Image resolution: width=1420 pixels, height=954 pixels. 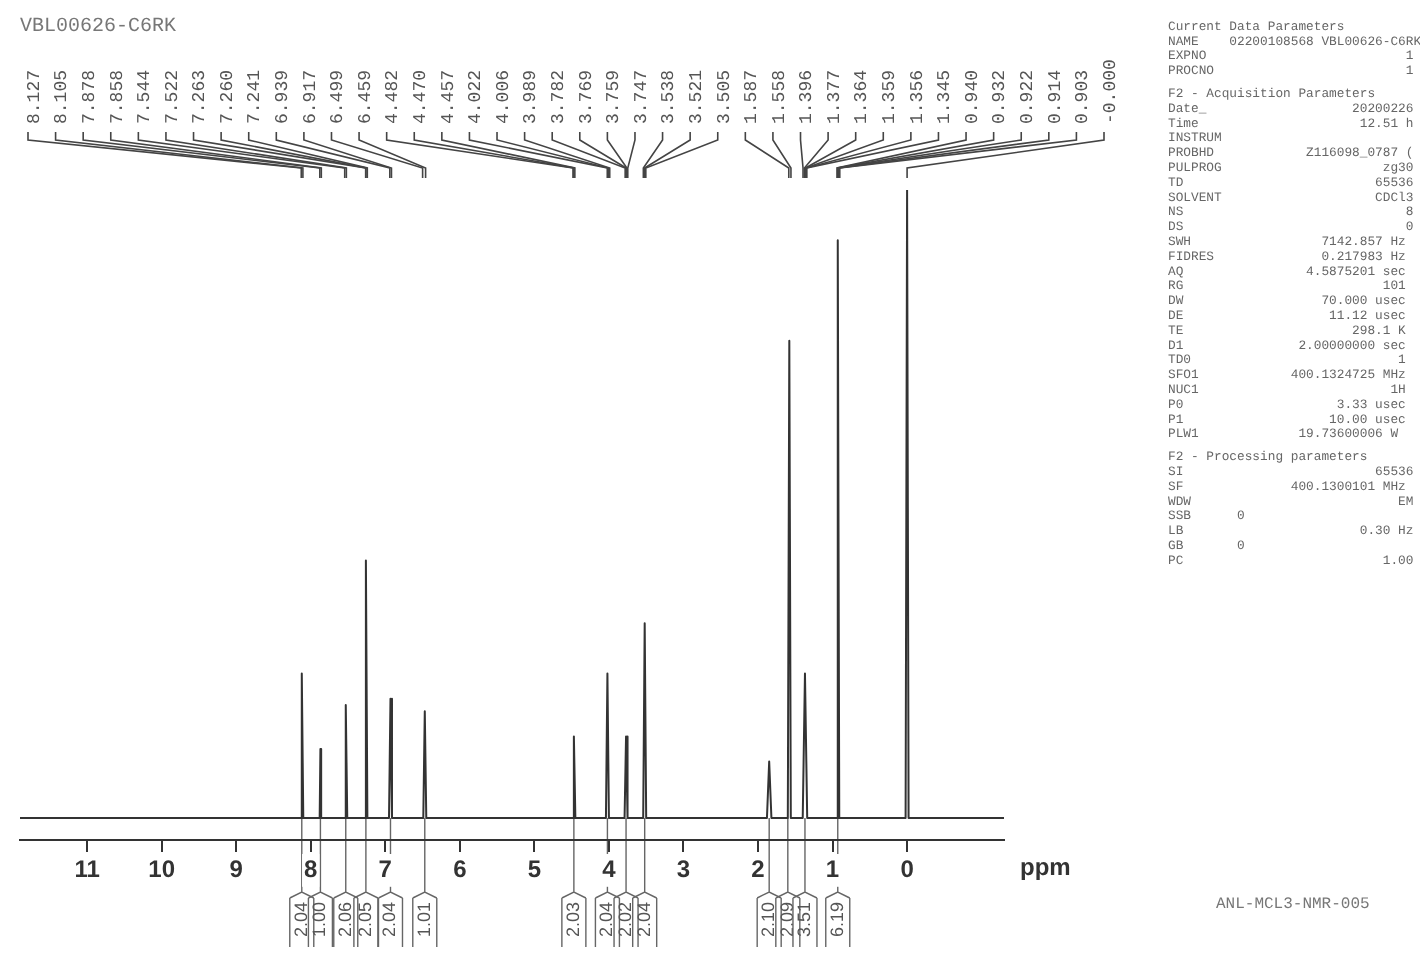 What do you see at coordinates (117, 96) in the screenshot?
I see `annotation: 7.858` at bounding box center [117, 96].